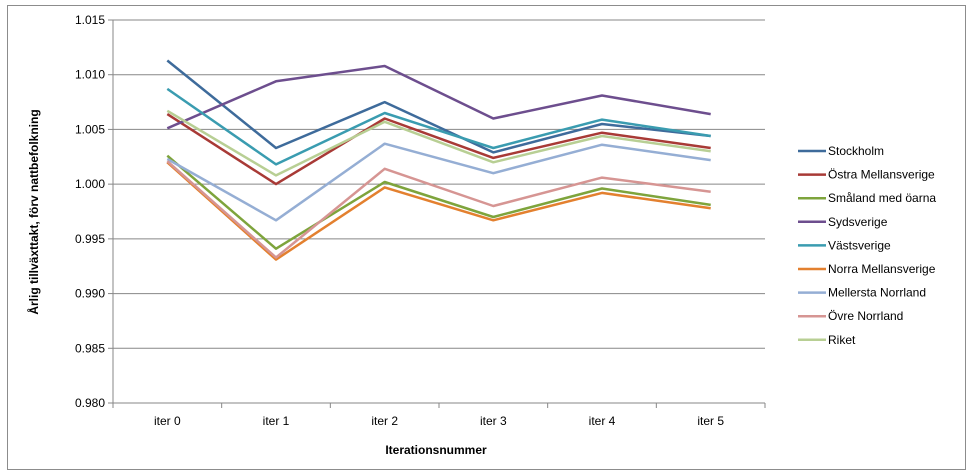 This screenshot has width=974, height=476. What do you see at coordinates (877, 293) in the screenshot?
I see `legend-label: Mellersta Norrland` at bounding box center [877, 293].